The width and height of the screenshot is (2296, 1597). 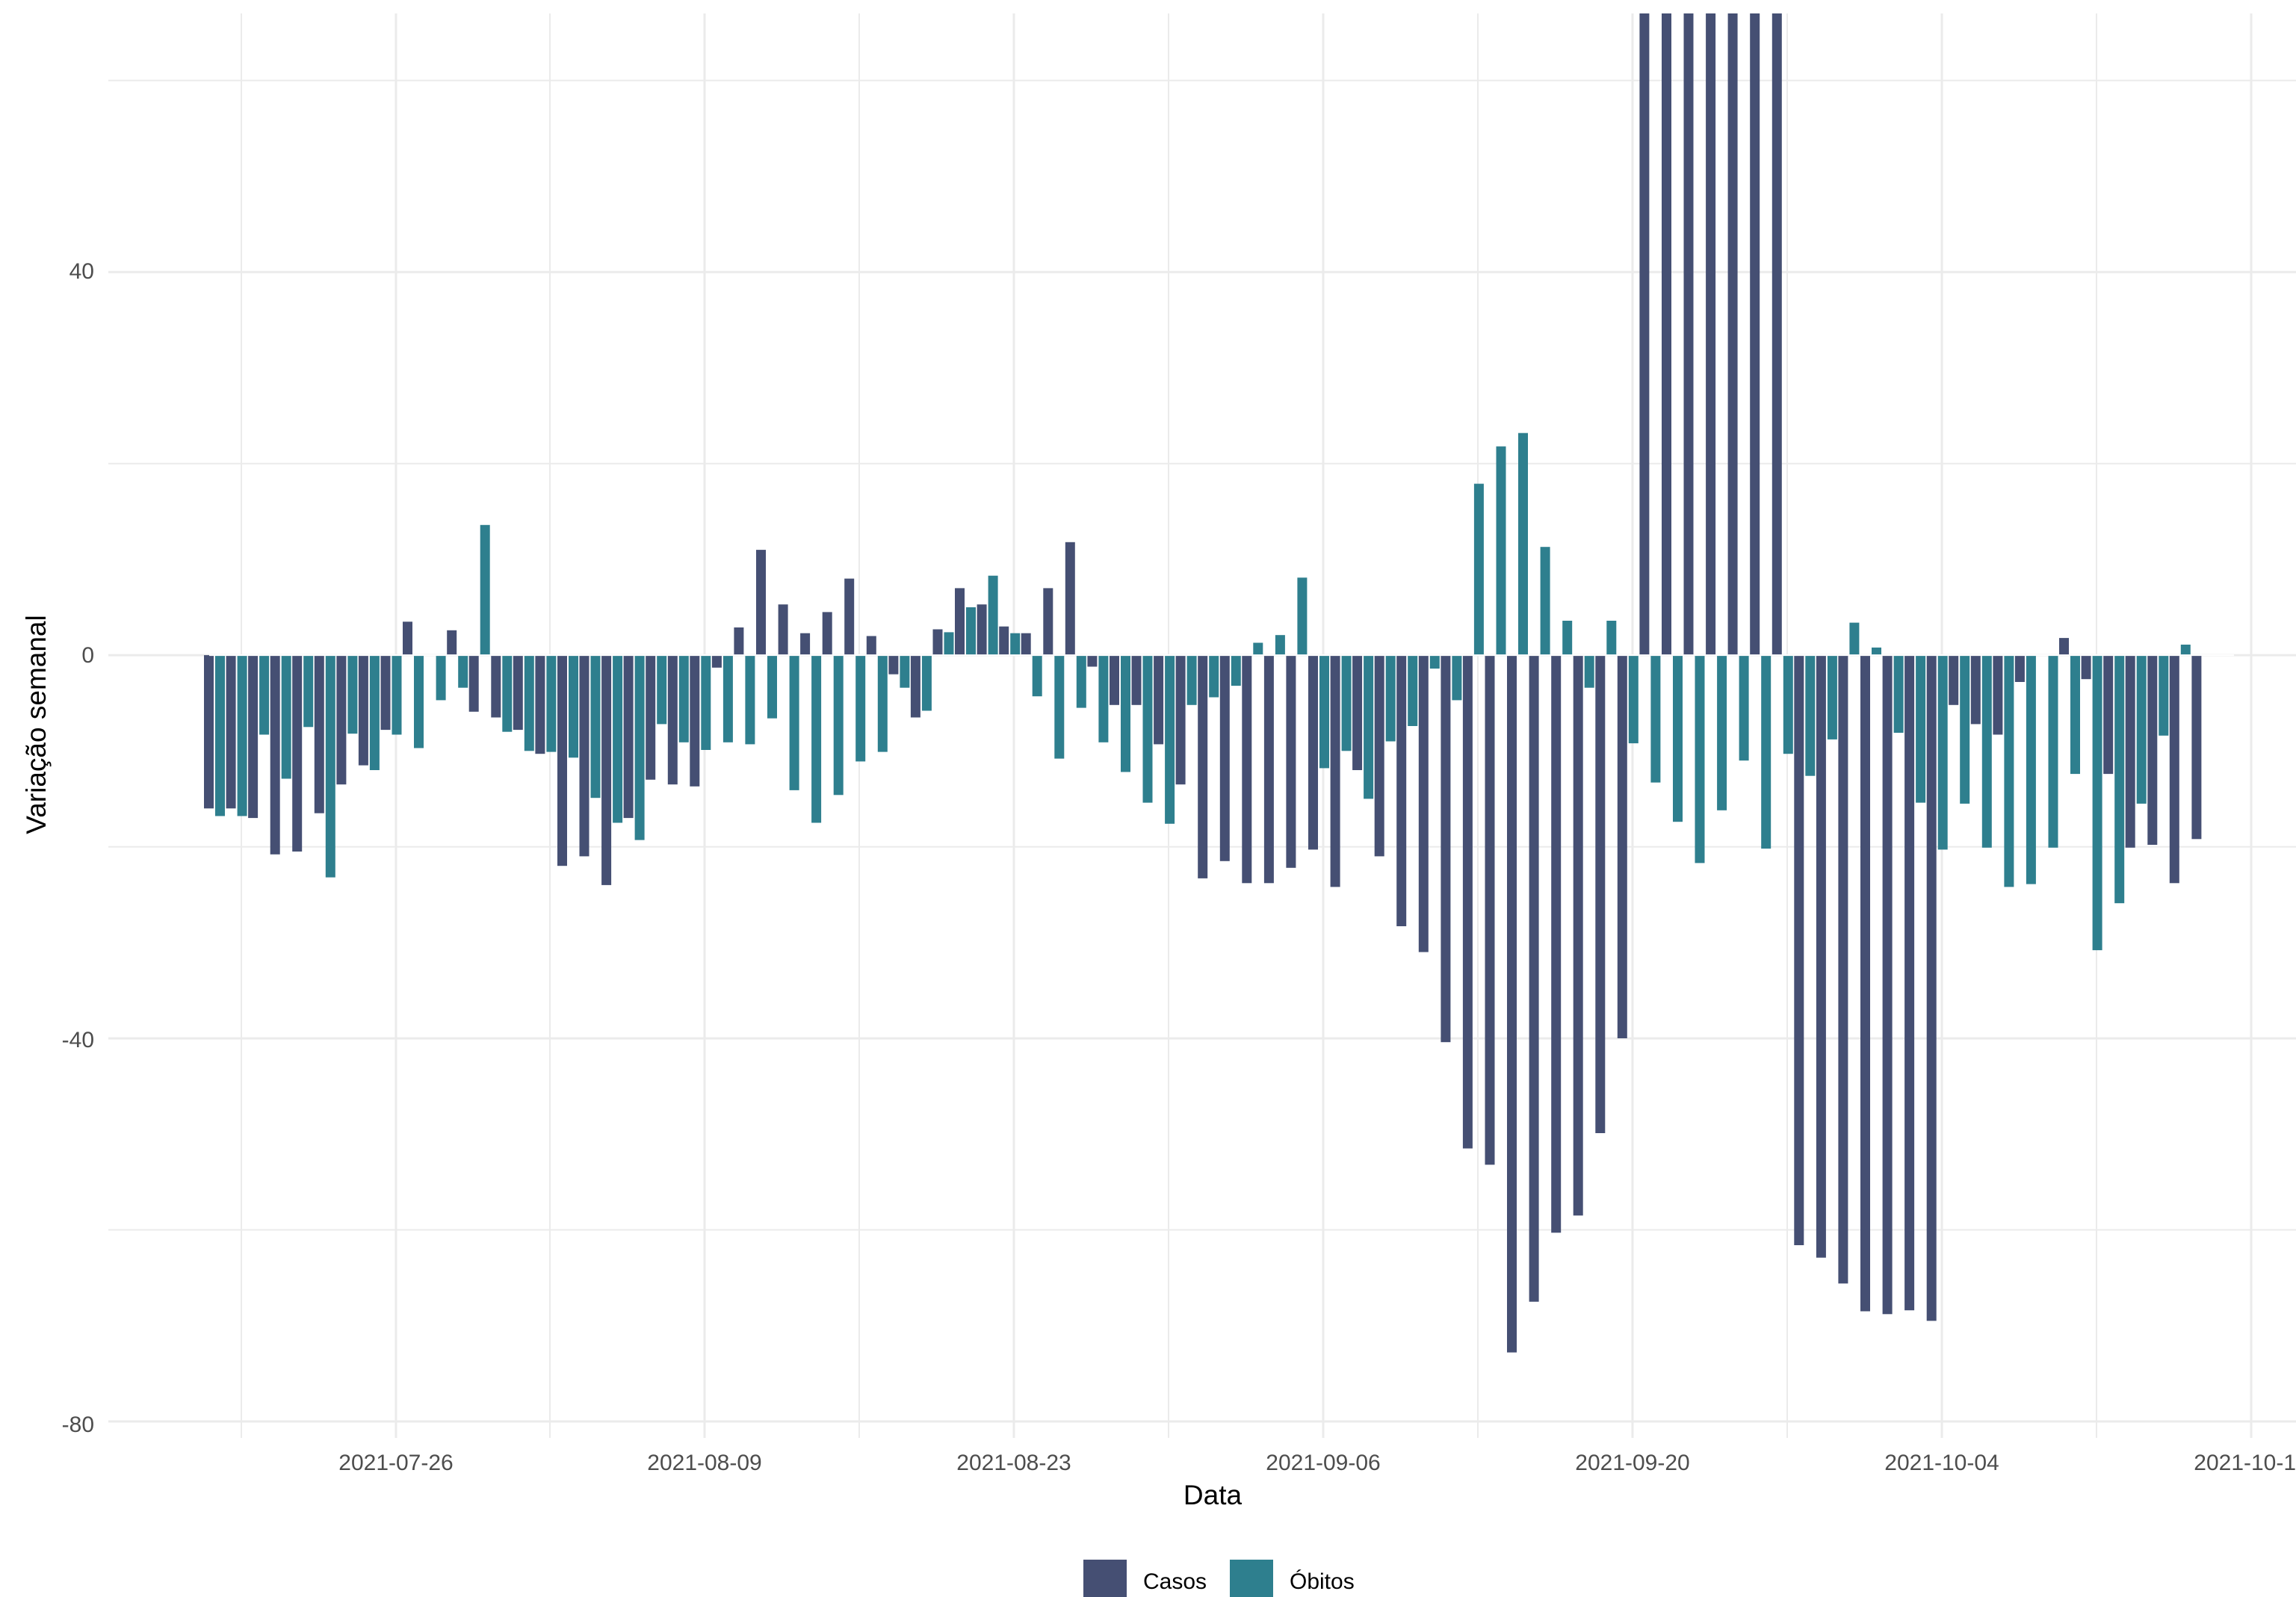 What do you see at coordinates (1323, 1463) in the screenshot?
I see `x-tick-label: 2021-09-06` at bounding box center [1323, 1463].